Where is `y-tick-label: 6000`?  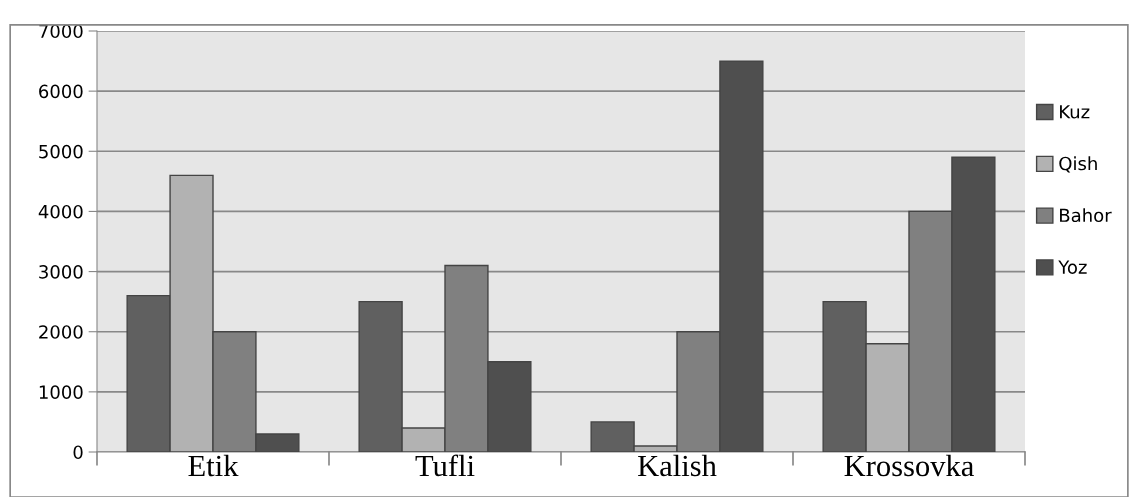
y-tick-label: 6000 is located at coordinates (61, 91).